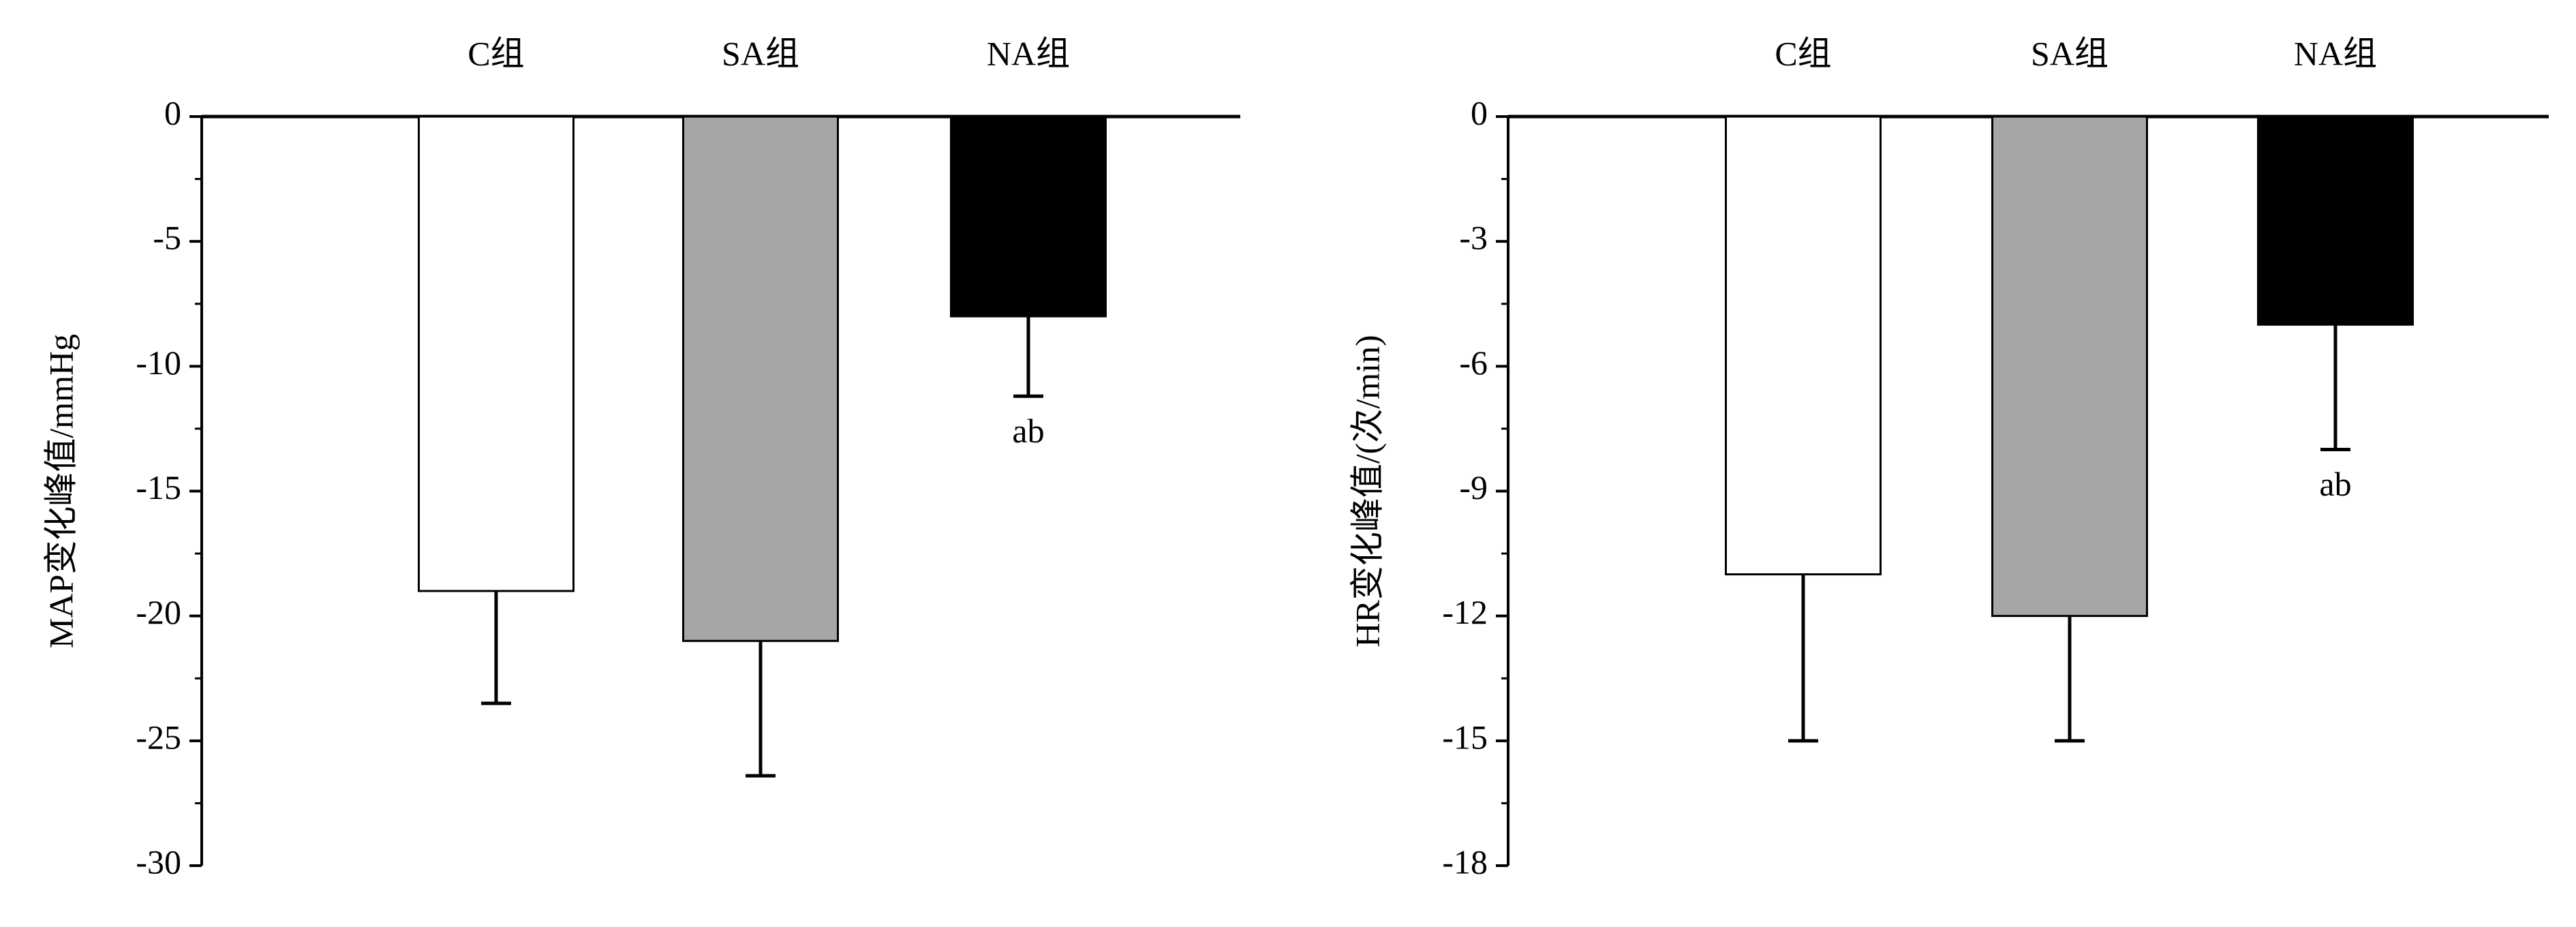 This screenshot has width=2576, height=927. I want to click on y-tick-label: -20, so click(158, 612).